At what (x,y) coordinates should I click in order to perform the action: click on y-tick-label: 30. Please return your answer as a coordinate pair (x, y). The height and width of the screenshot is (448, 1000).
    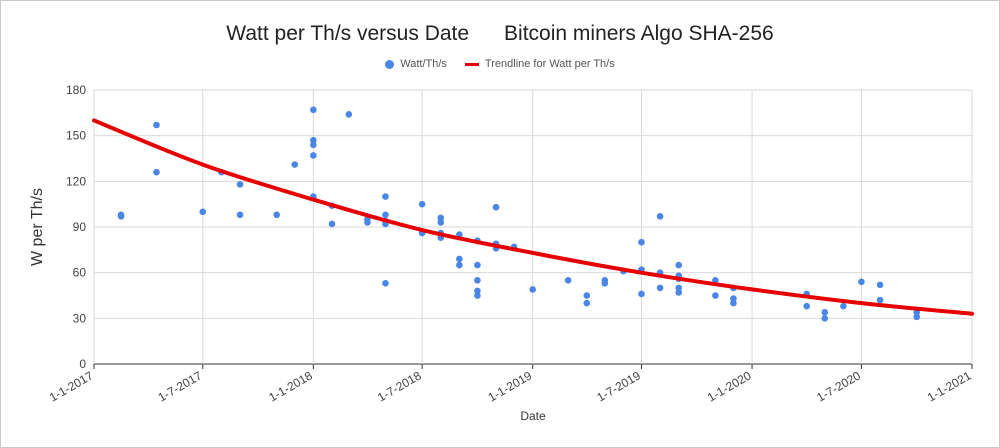
    Looking at the image, I should click on (80, 318).